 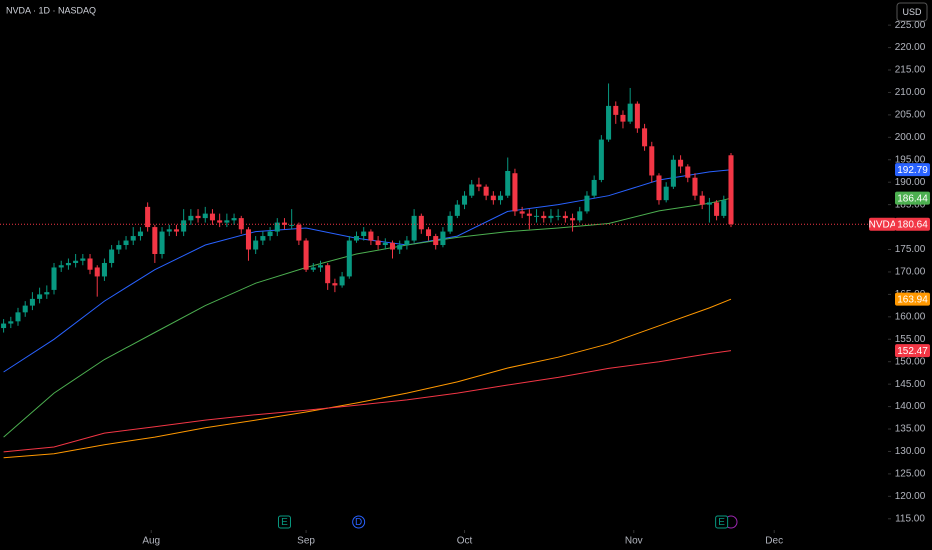 What do you see at coordinates (910, 249) in the screenshot?
I see `y-tick-label: 175.00` at bounding box center [910, 249].